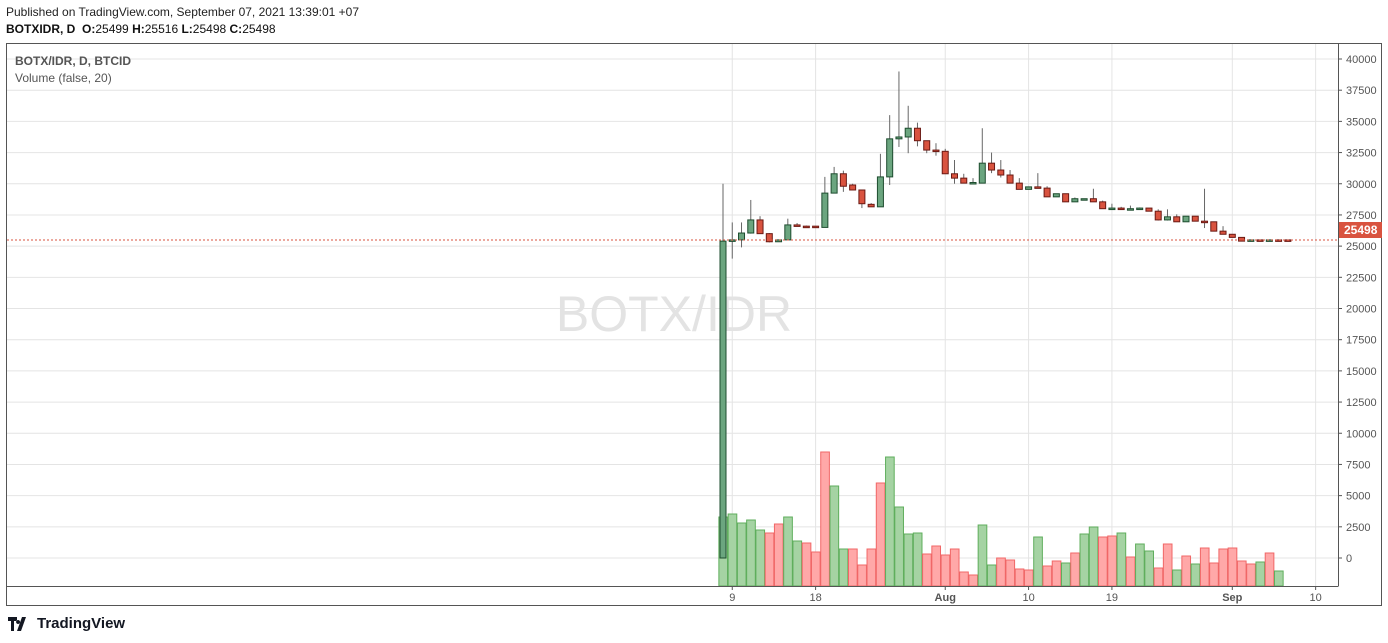  Describe the element at coordinates (1361, 185) in the screenshot. I see `y-tick-label: 30000` at that location.